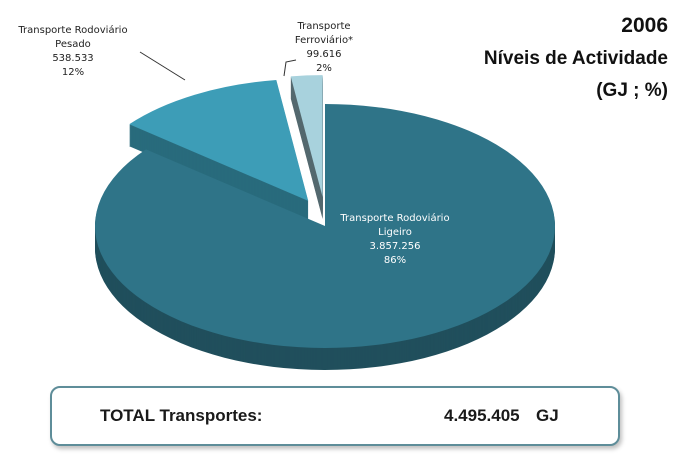  I want to click on slice-label: Transporte Rodoviário Pesado 538.533 12%, so click(73, 52).